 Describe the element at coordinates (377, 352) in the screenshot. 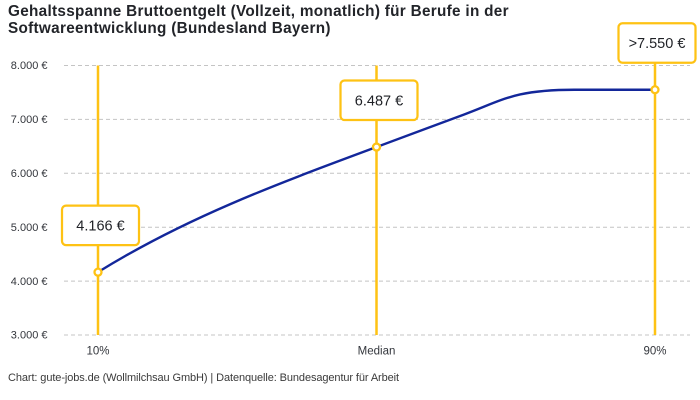

I see `x-tick-label-Median: Median` at that location.